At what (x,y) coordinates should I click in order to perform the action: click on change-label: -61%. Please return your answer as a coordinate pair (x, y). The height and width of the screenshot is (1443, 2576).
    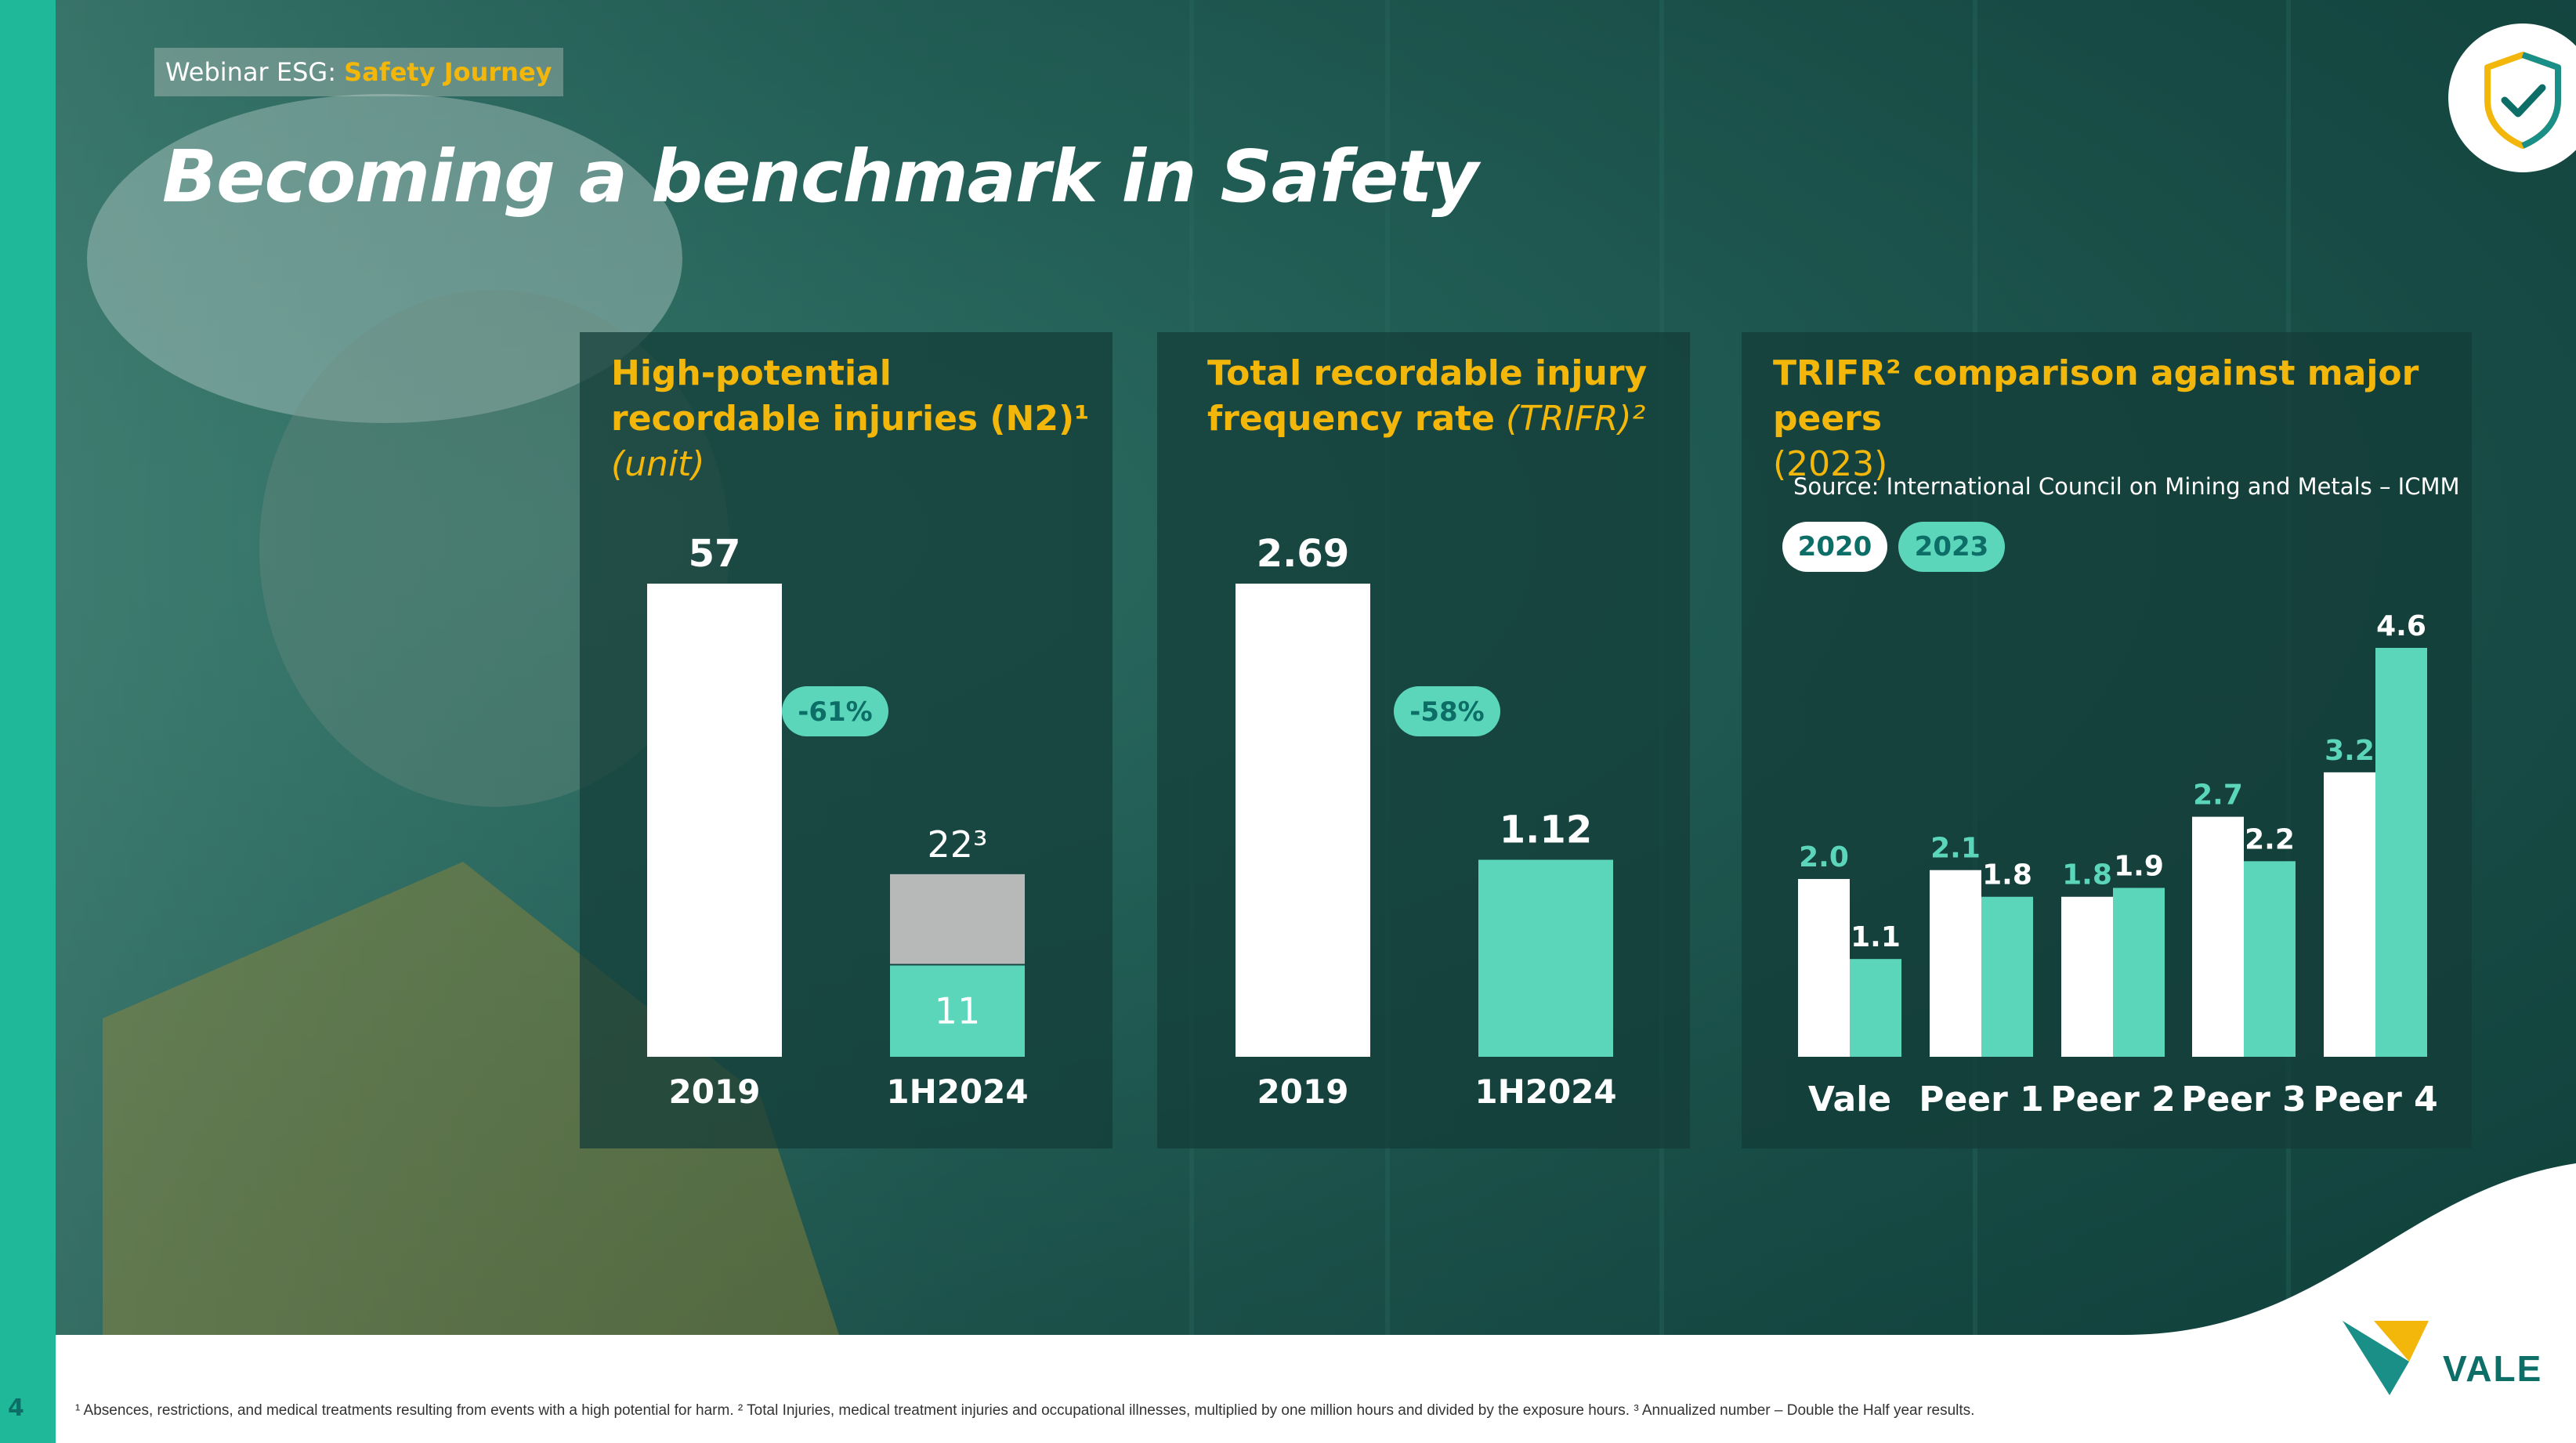
    Looking at the image, I should click on (835, 712).